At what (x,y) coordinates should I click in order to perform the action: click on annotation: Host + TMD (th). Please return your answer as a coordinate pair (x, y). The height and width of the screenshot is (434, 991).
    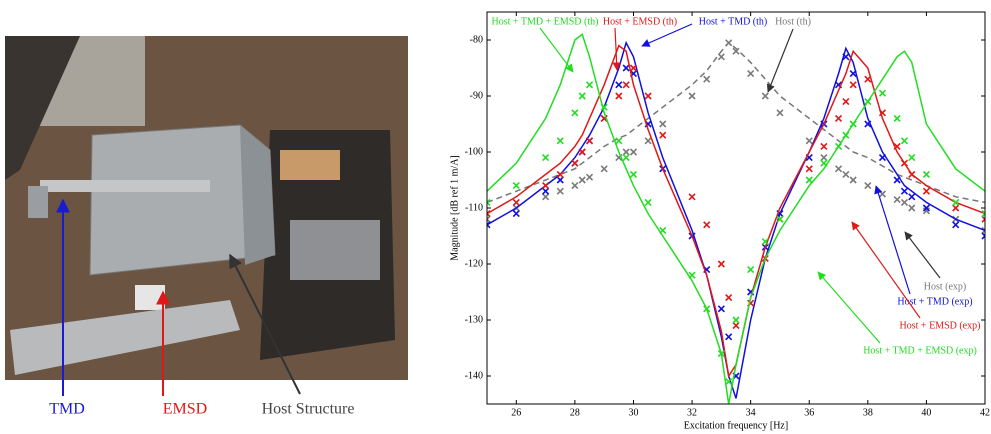
    Looking at the image, I should click on (733, 21).